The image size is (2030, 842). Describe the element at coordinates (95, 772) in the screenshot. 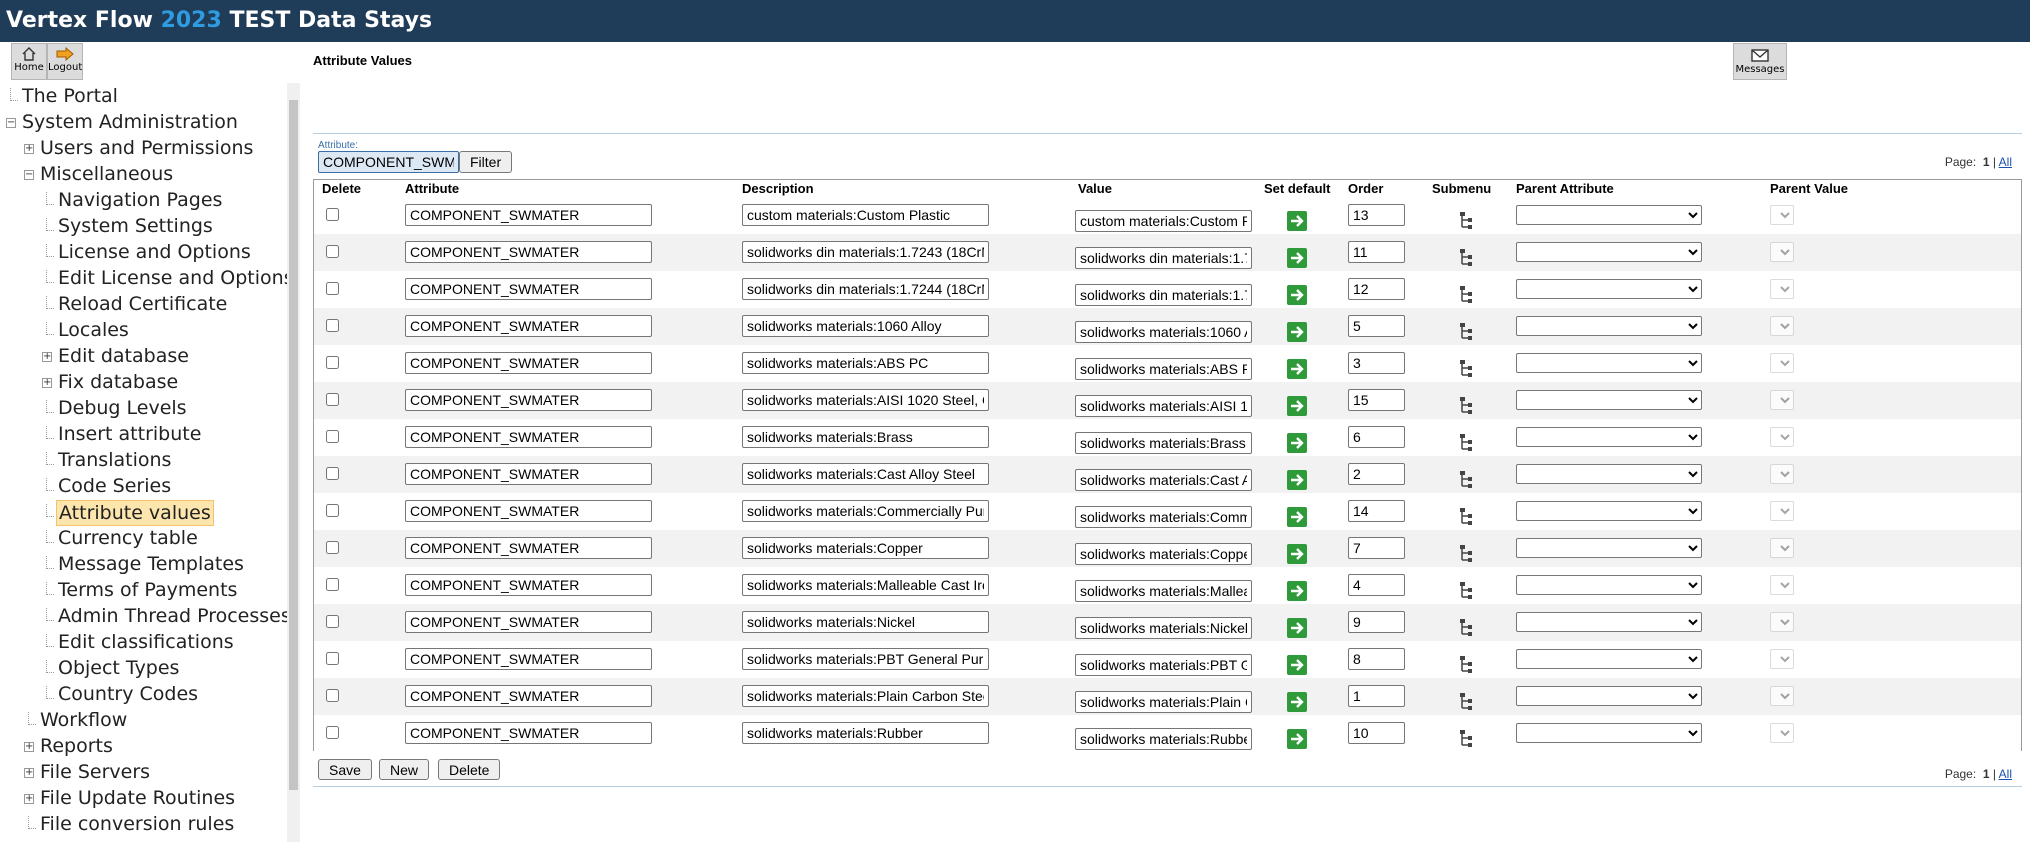

I see `nav-item: File Servers` at that location.